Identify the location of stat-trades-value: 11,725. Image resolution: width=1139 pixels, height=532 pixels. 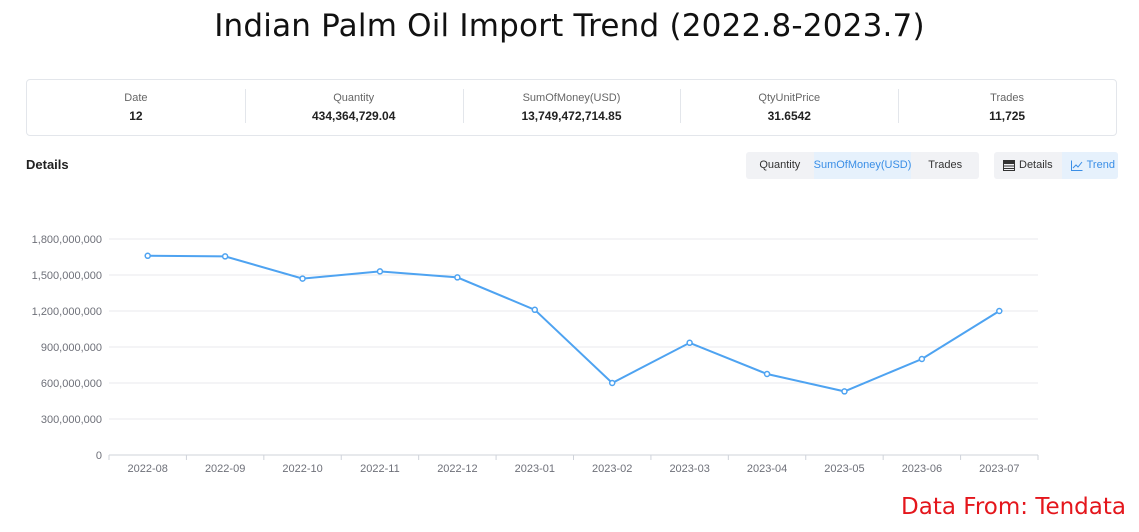
(1007, 115).